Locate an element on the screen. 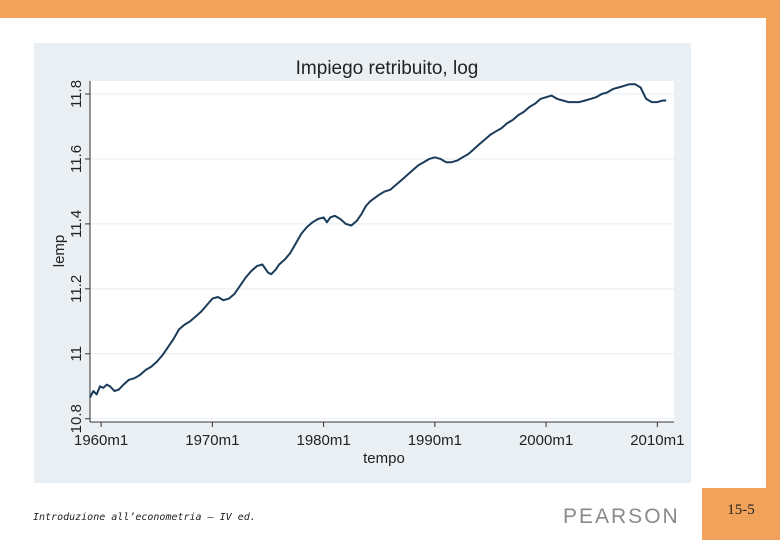  x-tick-label: 2010m1 is located at coordinates (657, 440).